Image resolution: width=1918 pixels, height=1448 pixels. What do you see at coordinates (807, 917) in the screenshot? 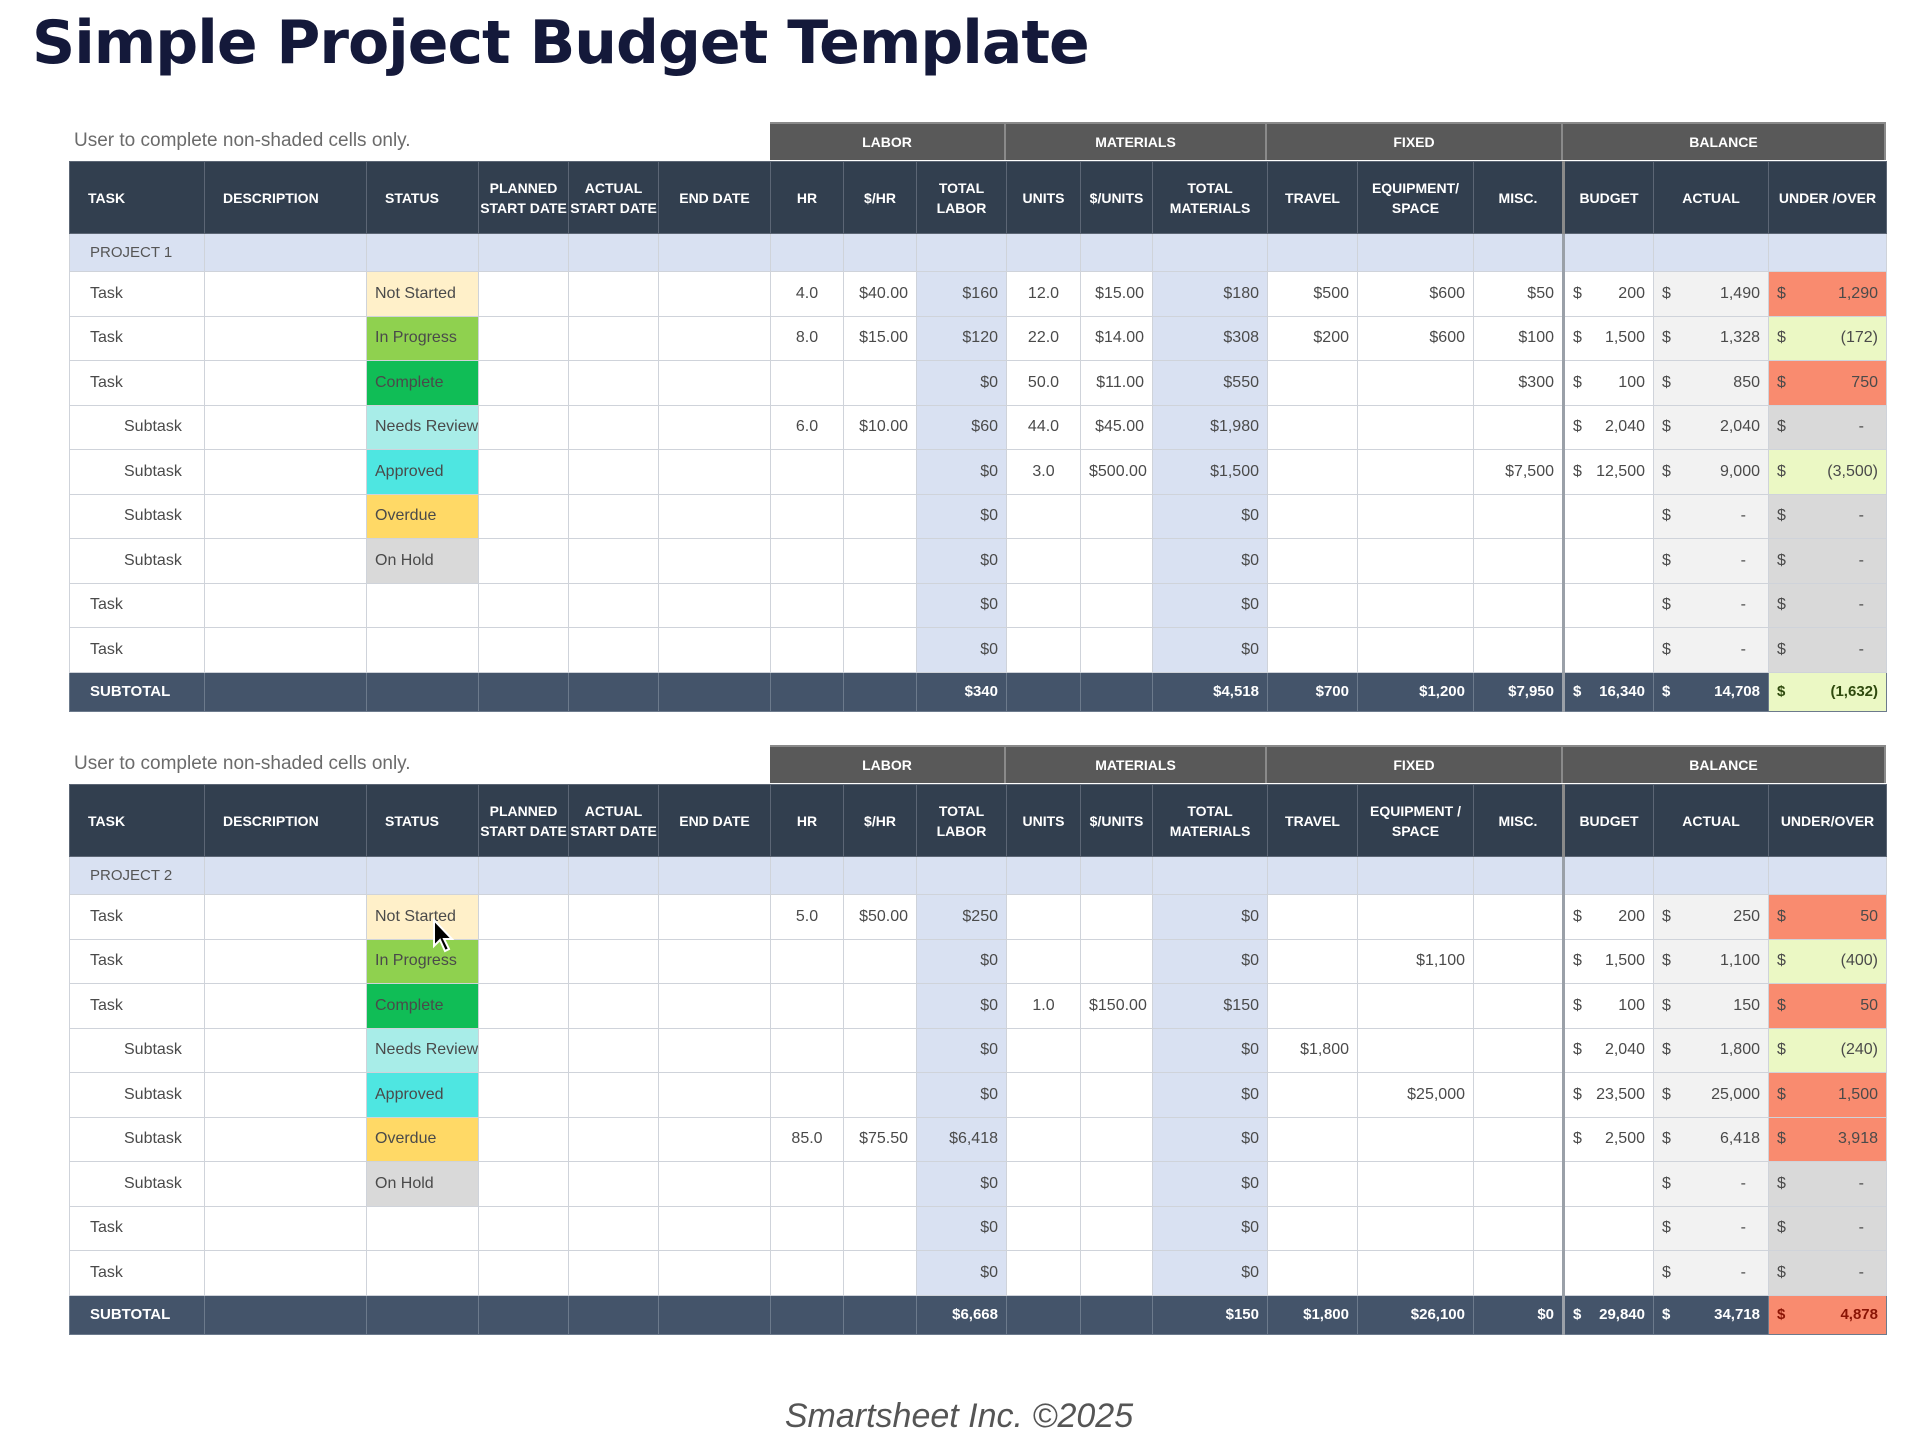
I see `hours-cell: 5.0` at bounding box center [807, 917].